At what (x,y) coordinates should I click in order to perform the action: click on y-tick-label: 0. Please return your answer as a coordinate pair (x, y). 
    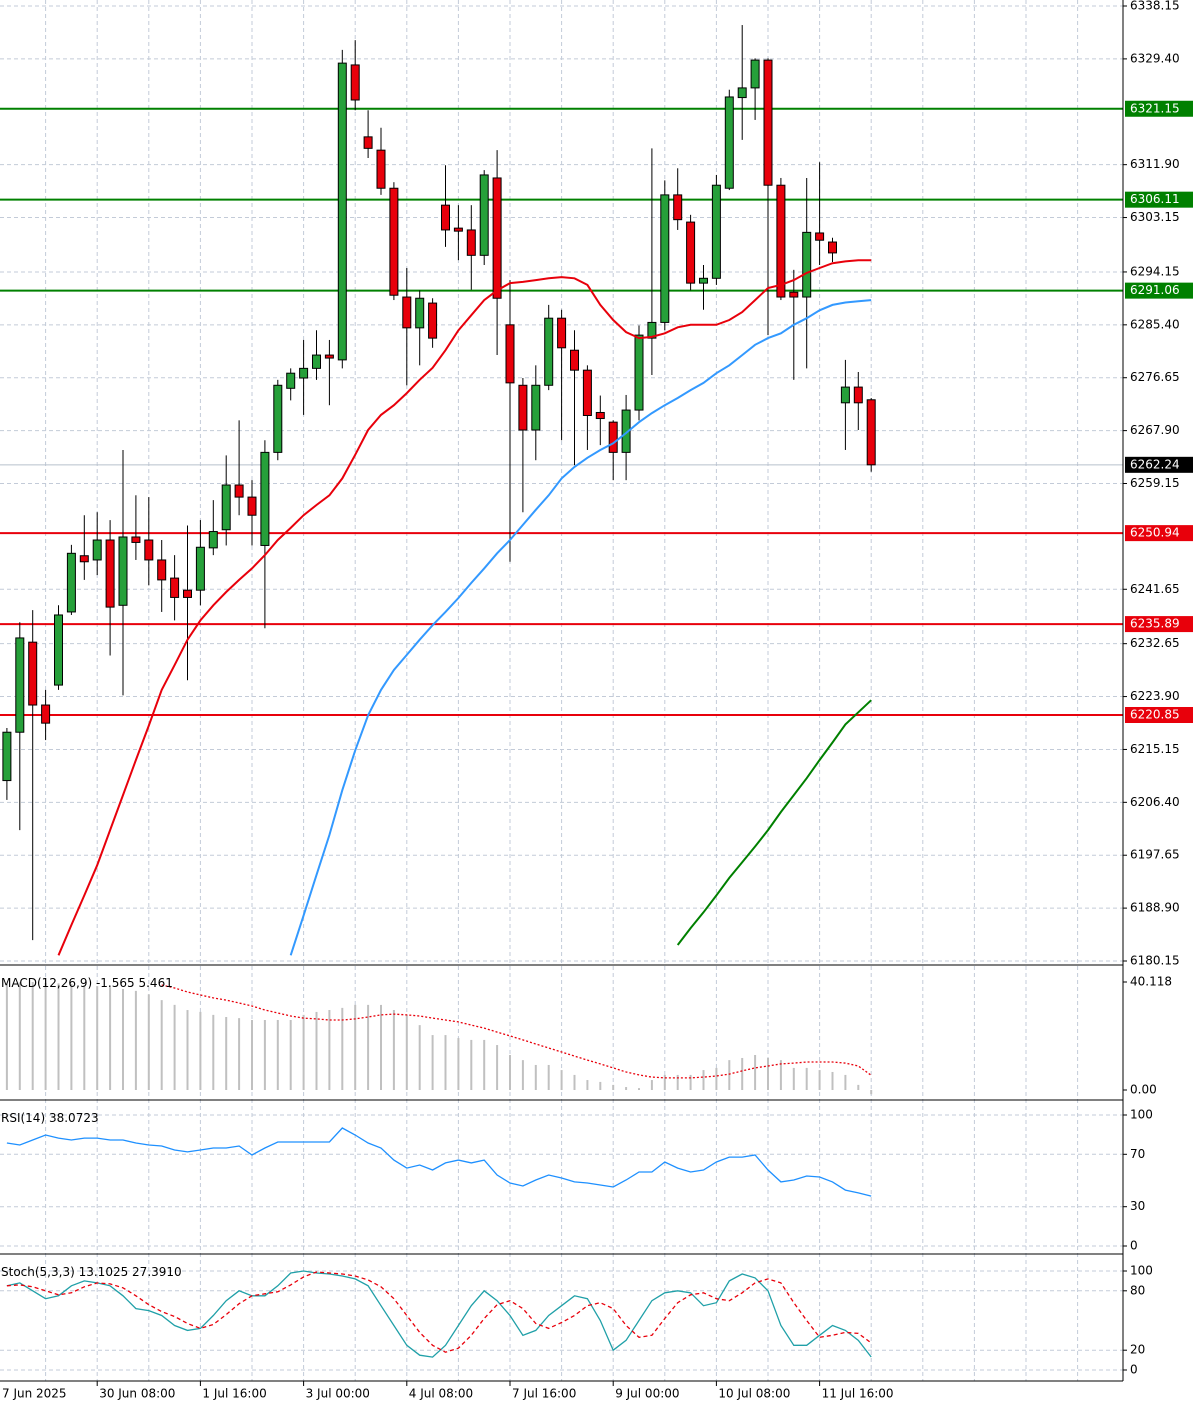
    Looking at the image, I should click on (1134, 1370).